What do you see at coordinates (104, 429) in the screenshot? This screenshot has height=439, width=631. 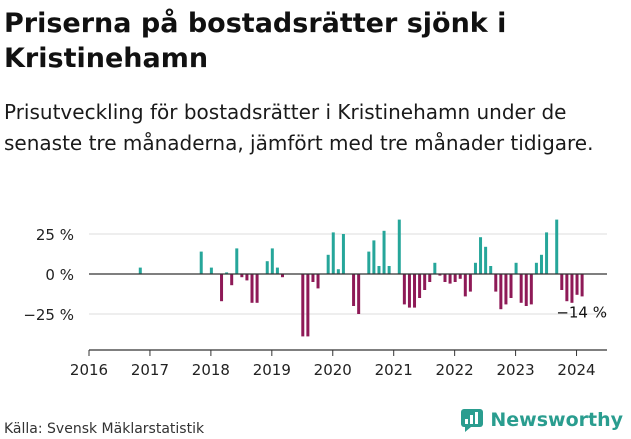 I see `source-note: Källa: Svensk Mäklarstatistik` at bounding box center [104, 429].